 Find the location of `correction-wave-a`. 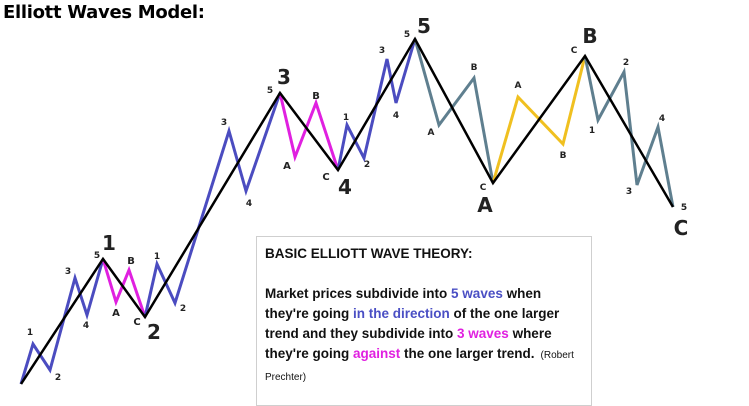

correction-wave-a is located at coordinates (454, 111).